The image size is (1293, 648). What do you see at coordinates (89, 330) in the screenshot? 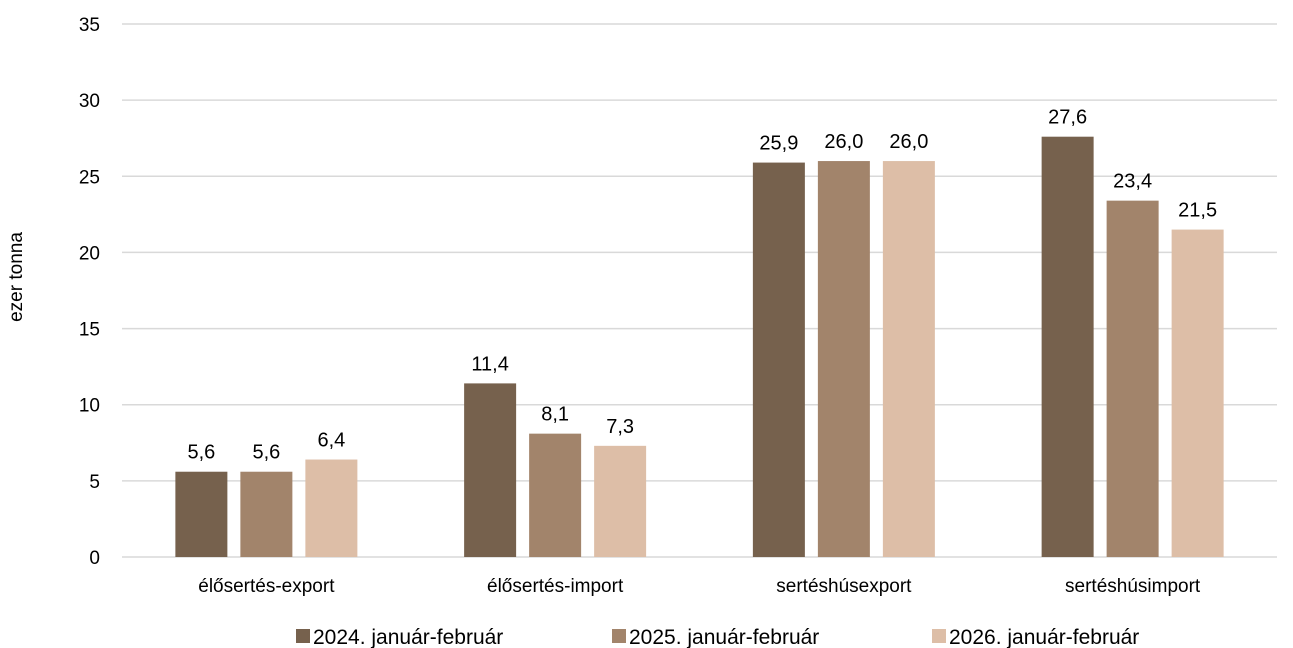
I see `y-tick-label: 15` at bounding box center [89, 330].